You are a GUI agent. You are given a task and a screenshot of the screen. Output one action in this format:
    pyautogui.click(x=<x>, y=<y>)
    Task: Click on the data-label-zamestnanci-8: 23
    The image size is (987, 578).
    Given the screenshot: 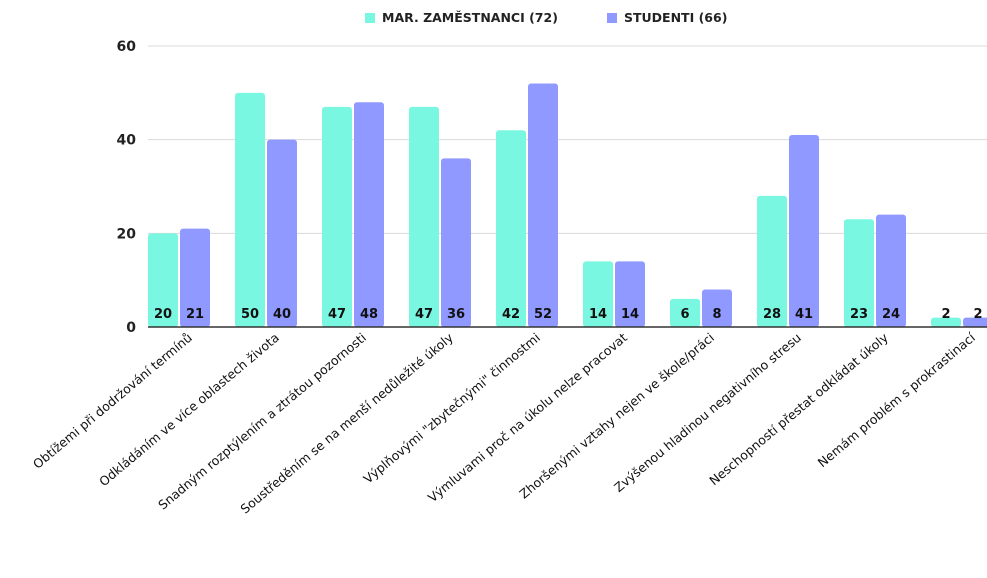 What is the action you would take?
    pyautogui.click(x=859, y=314)
    